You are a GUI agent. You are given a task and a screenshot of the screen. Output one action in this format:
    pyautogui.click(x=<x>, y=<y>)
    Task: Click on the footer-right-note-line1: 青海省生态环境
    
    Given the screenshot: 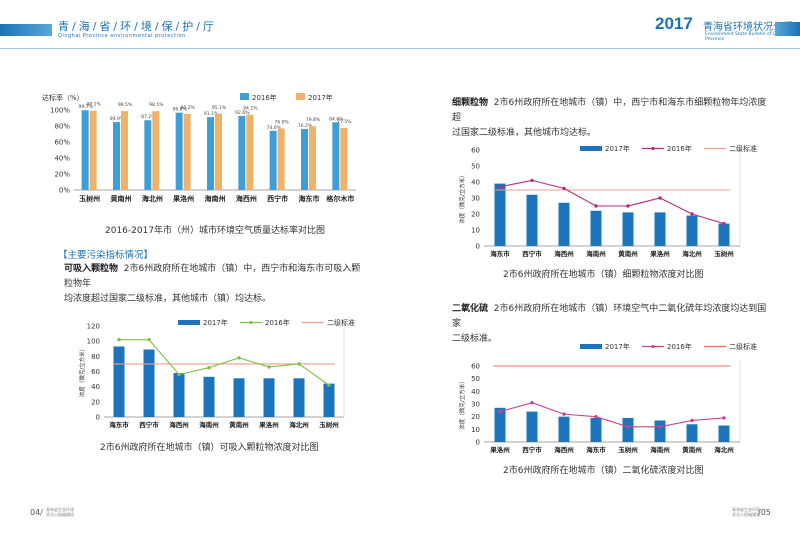 What is the action you would take?
    pyautogui.click(x=746, y=509)
    